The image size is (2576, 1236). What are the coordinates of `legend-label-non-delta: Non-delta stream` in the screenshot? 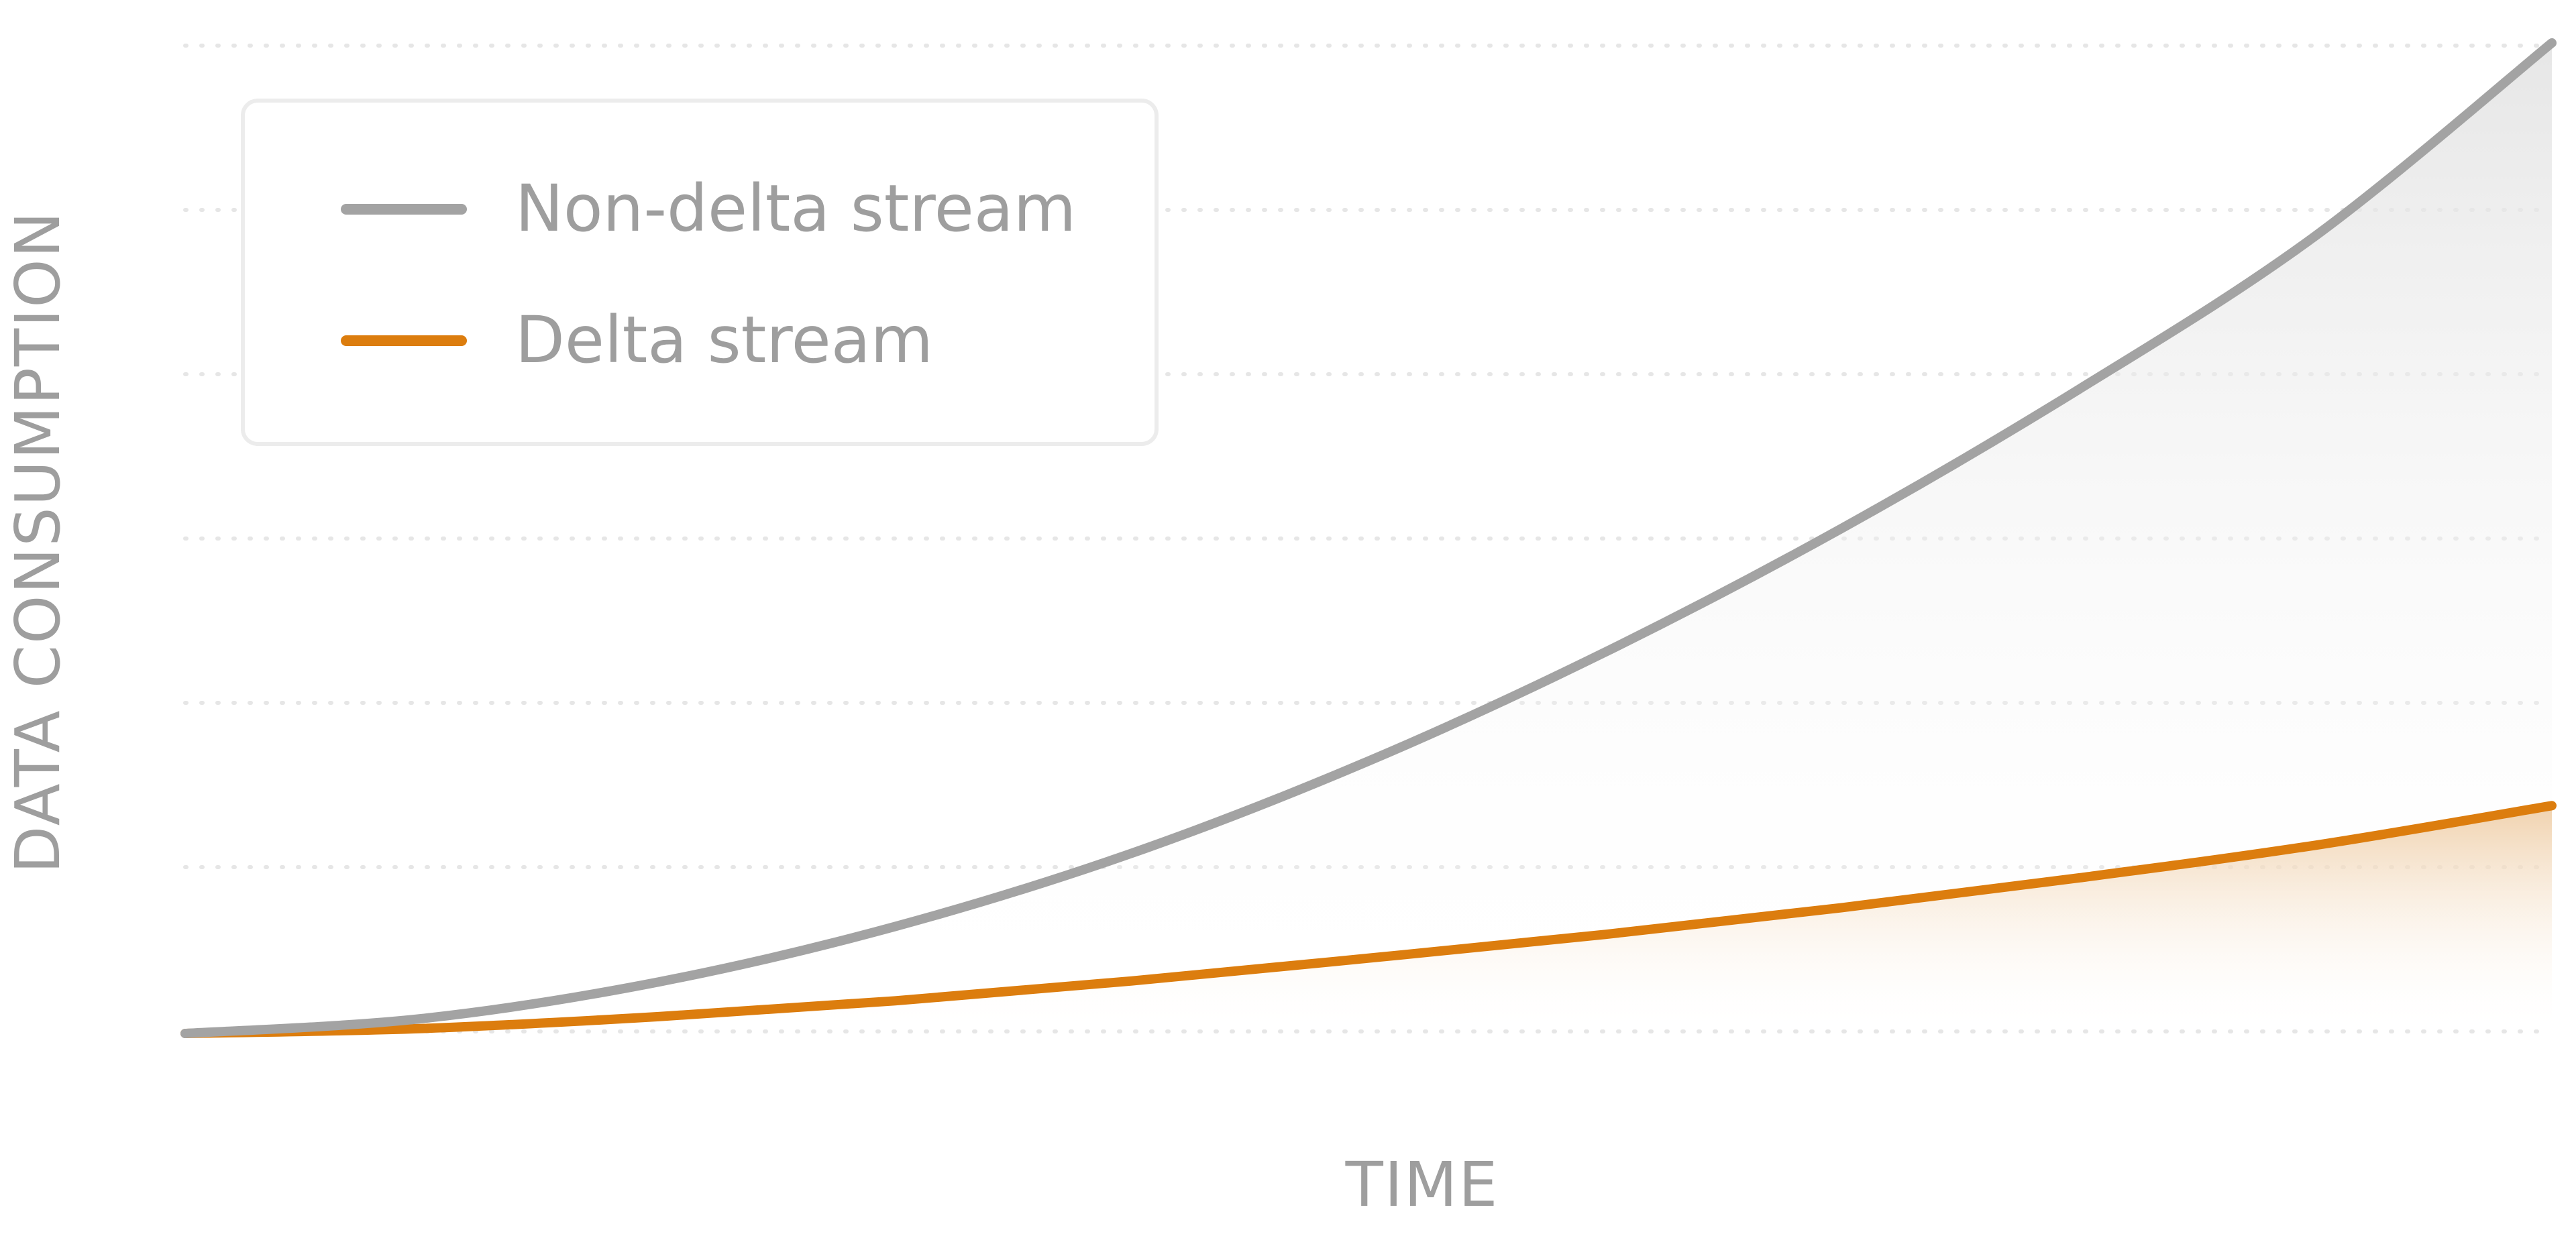 It's located at (795, 209).